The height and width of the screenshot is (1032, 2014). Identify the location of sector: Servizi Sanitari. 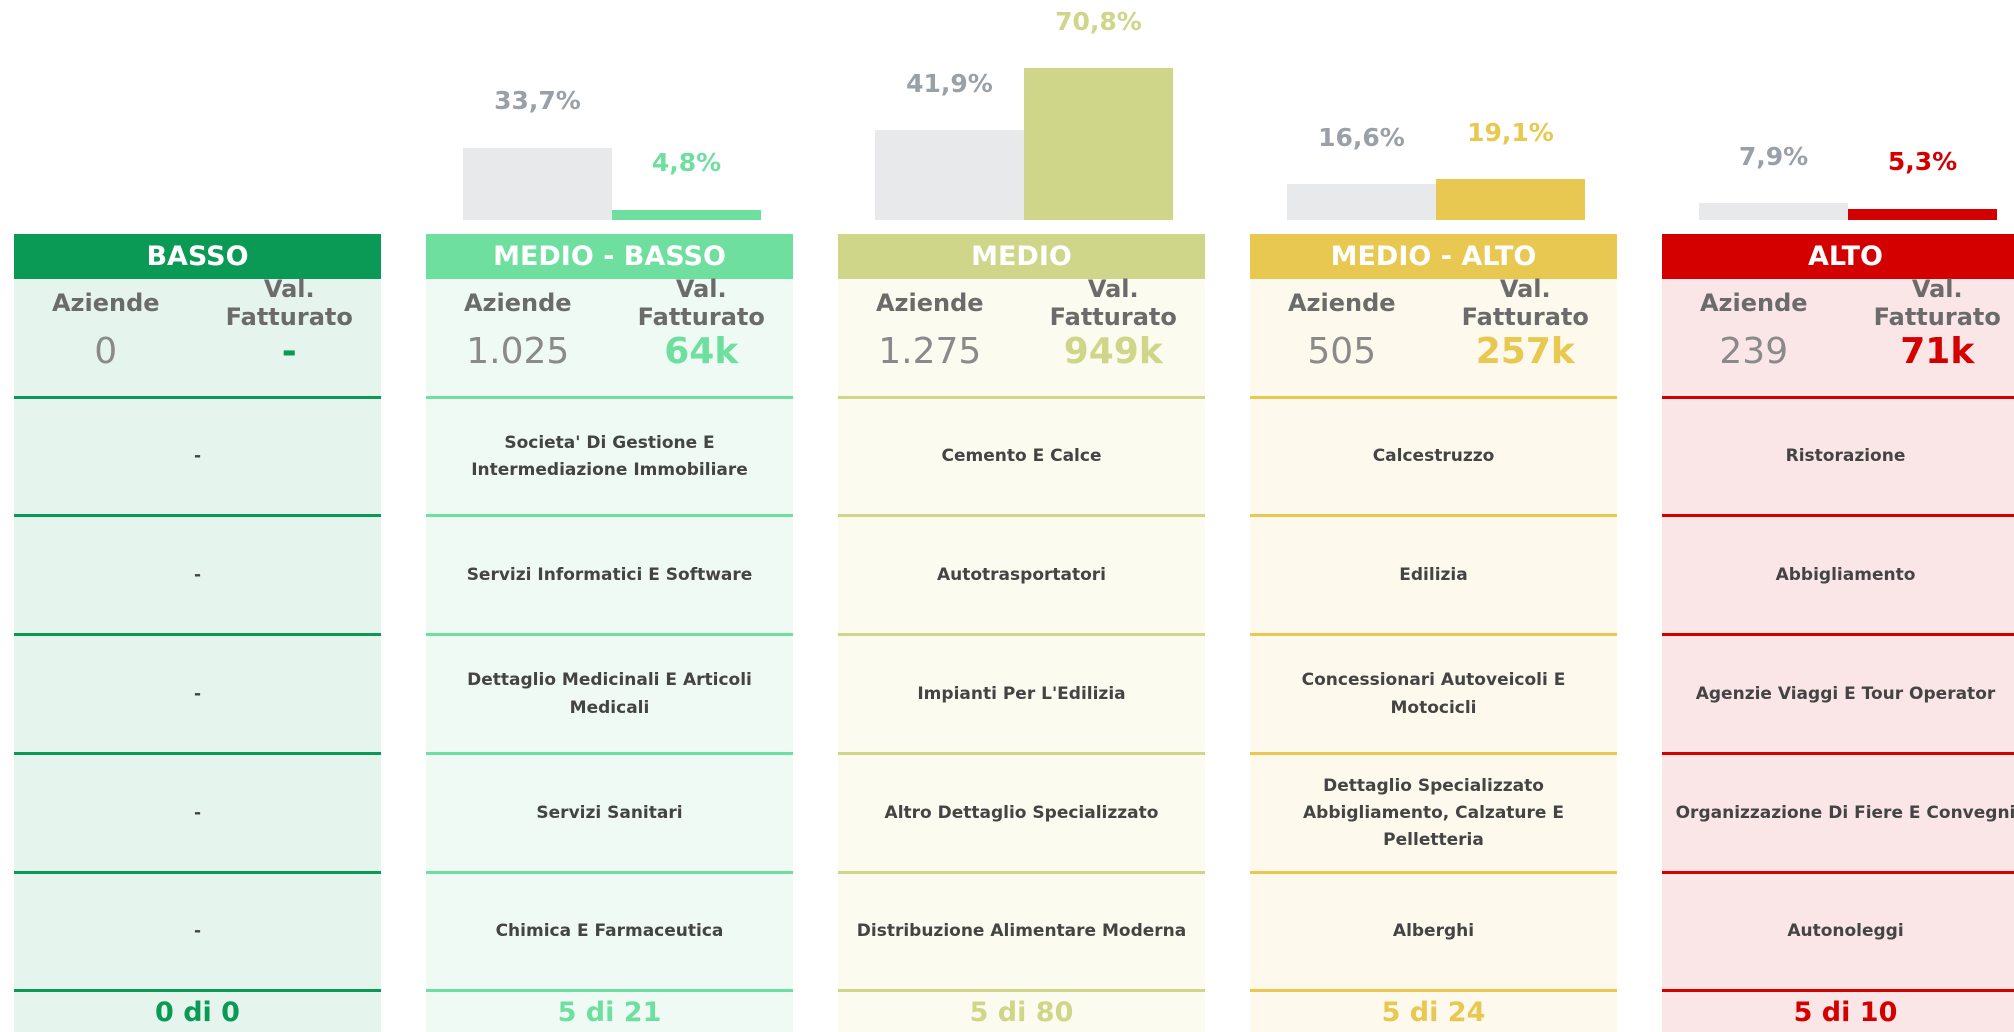
(609, 812).